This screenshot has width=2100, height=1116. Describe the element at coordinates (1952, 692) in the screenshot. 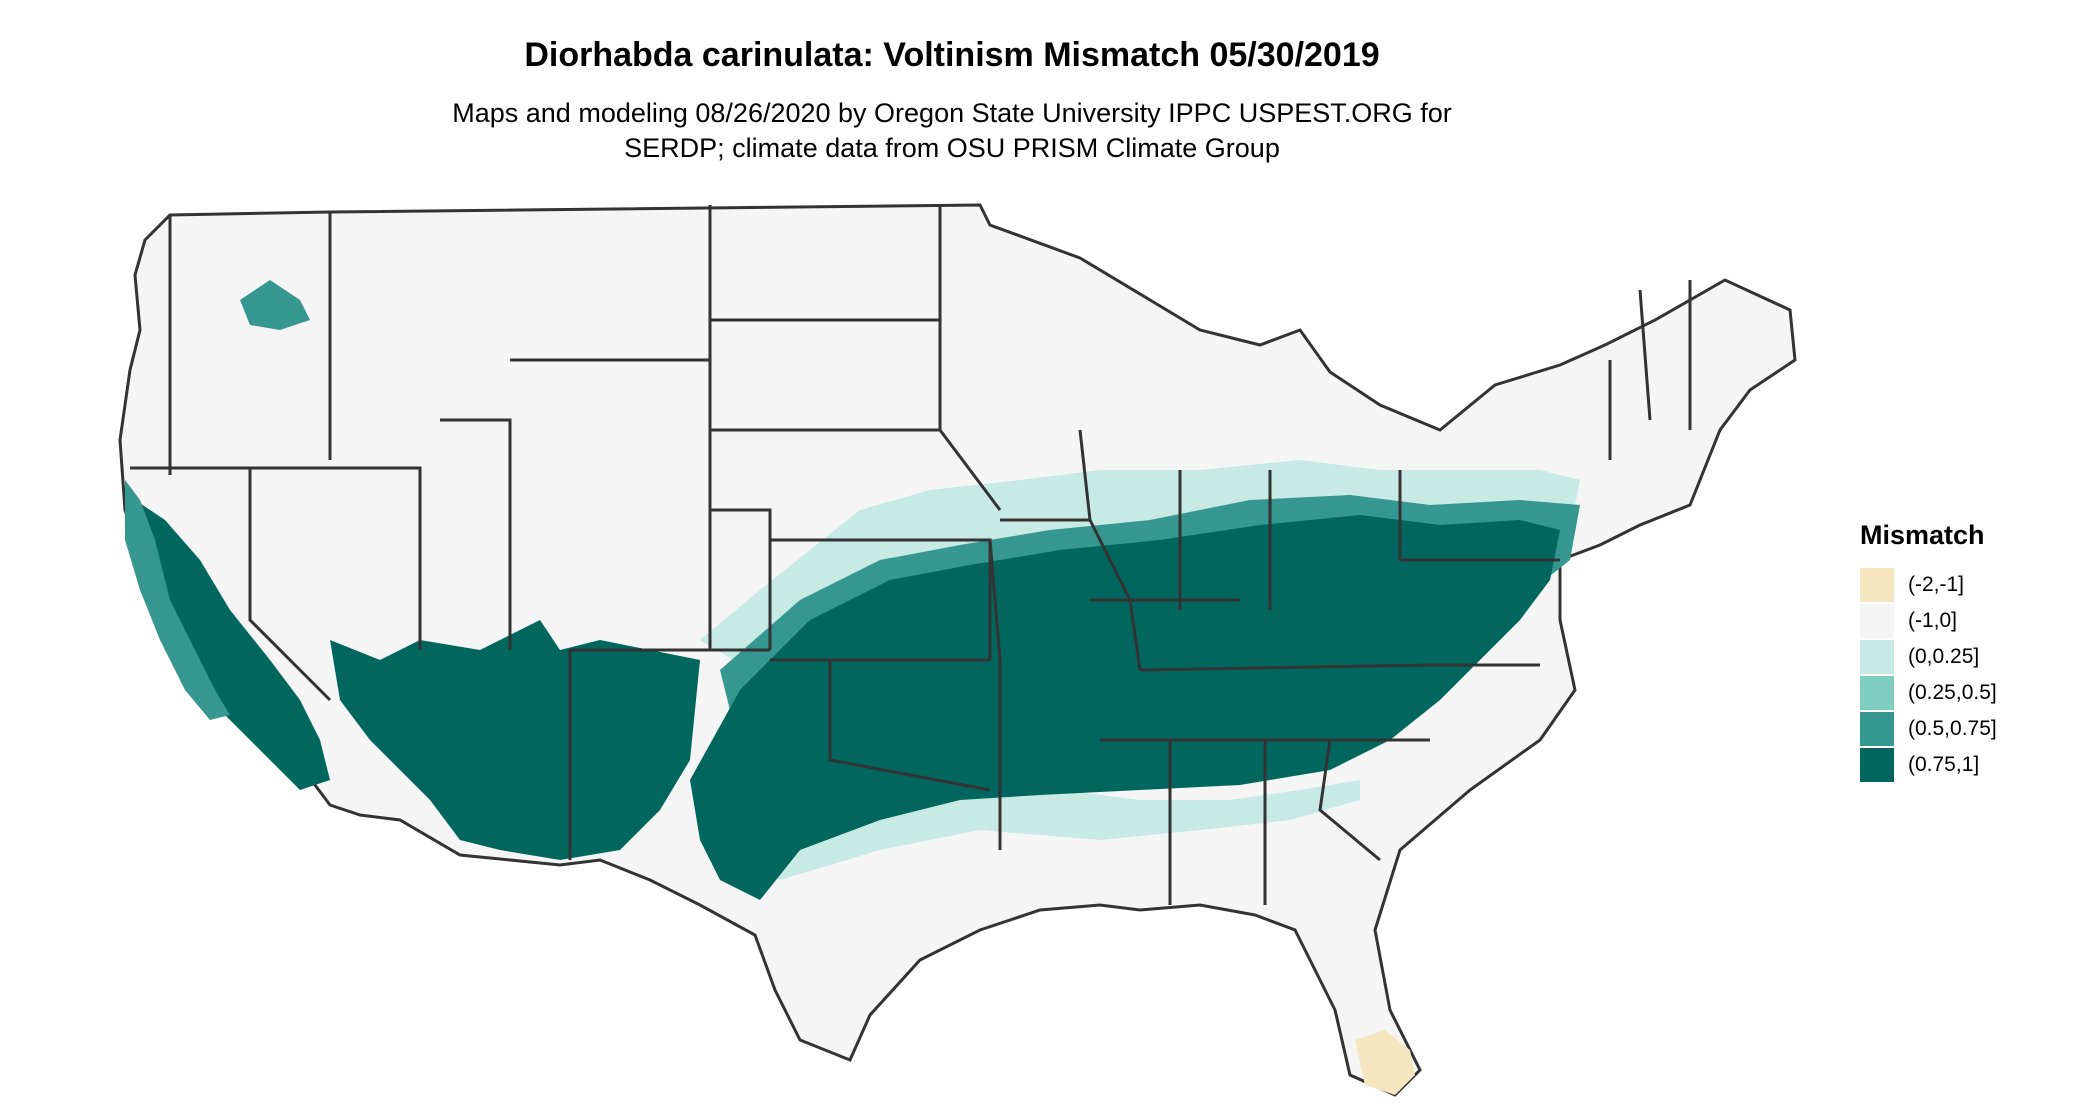

I see `legend-label: (0.25,0.5]` at that location.